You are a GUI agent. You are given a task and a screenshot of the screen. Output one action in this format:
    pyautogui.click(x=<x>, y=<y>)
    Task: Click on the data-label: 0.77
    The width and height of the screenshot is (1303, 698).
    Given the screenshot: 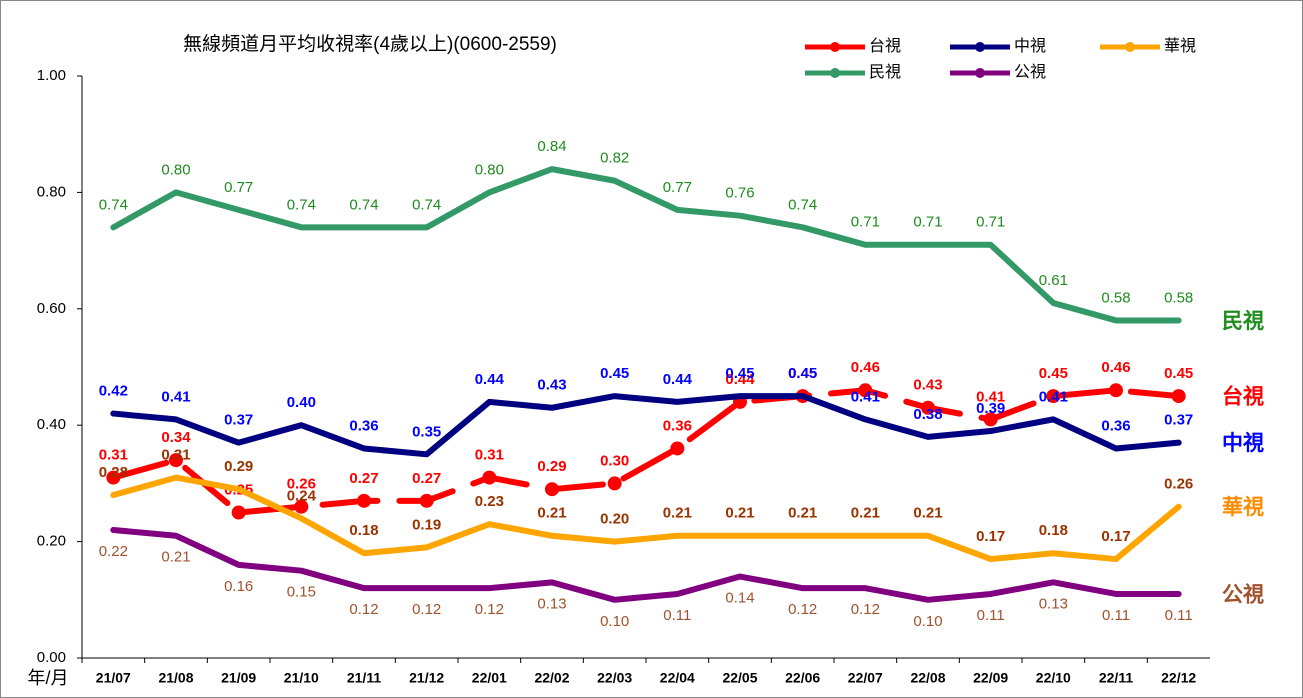 What is the action you would take?
    pyautogui.click(x=238, y=187)
    